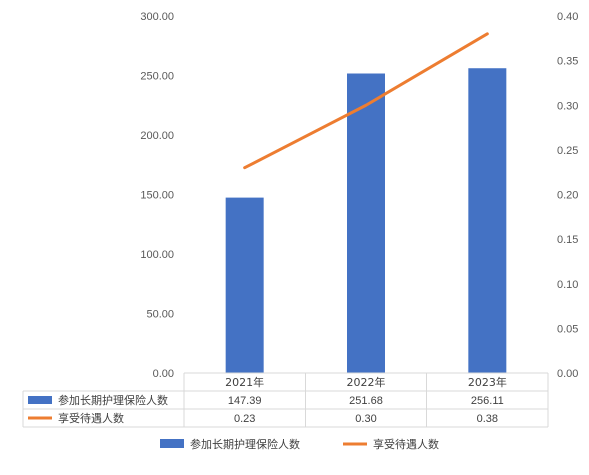 Image resolution: width=589 pixels, height=475 pixels. I want to click on y-left-tick-label: 300.00, so click(157, 17).